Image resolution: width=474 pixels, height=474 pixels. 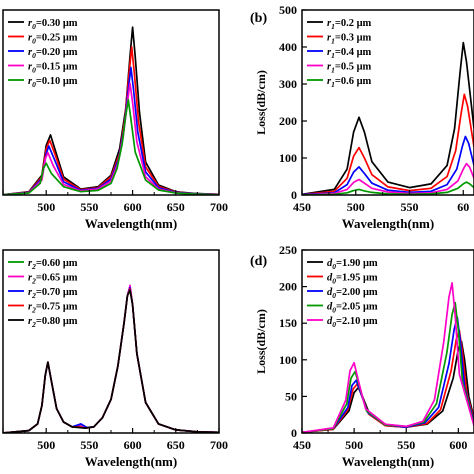 What do you see at coordinates (352, 308) in the screenshot?
I see `legend-entry: d0=2.05 μm` at bounding box center [352, 308].